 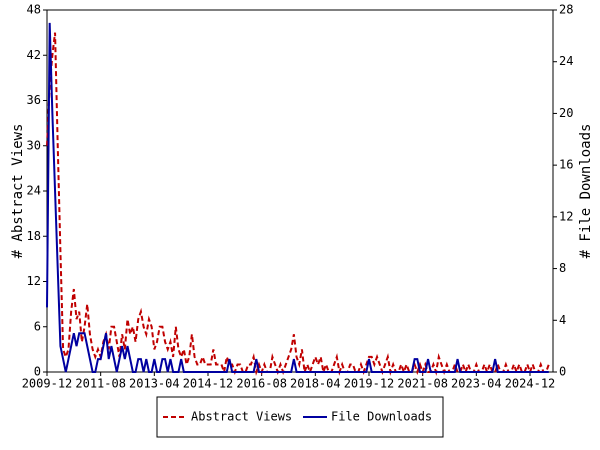 I want to click on y2-tick-label: 4, so click(x=562, y=320).